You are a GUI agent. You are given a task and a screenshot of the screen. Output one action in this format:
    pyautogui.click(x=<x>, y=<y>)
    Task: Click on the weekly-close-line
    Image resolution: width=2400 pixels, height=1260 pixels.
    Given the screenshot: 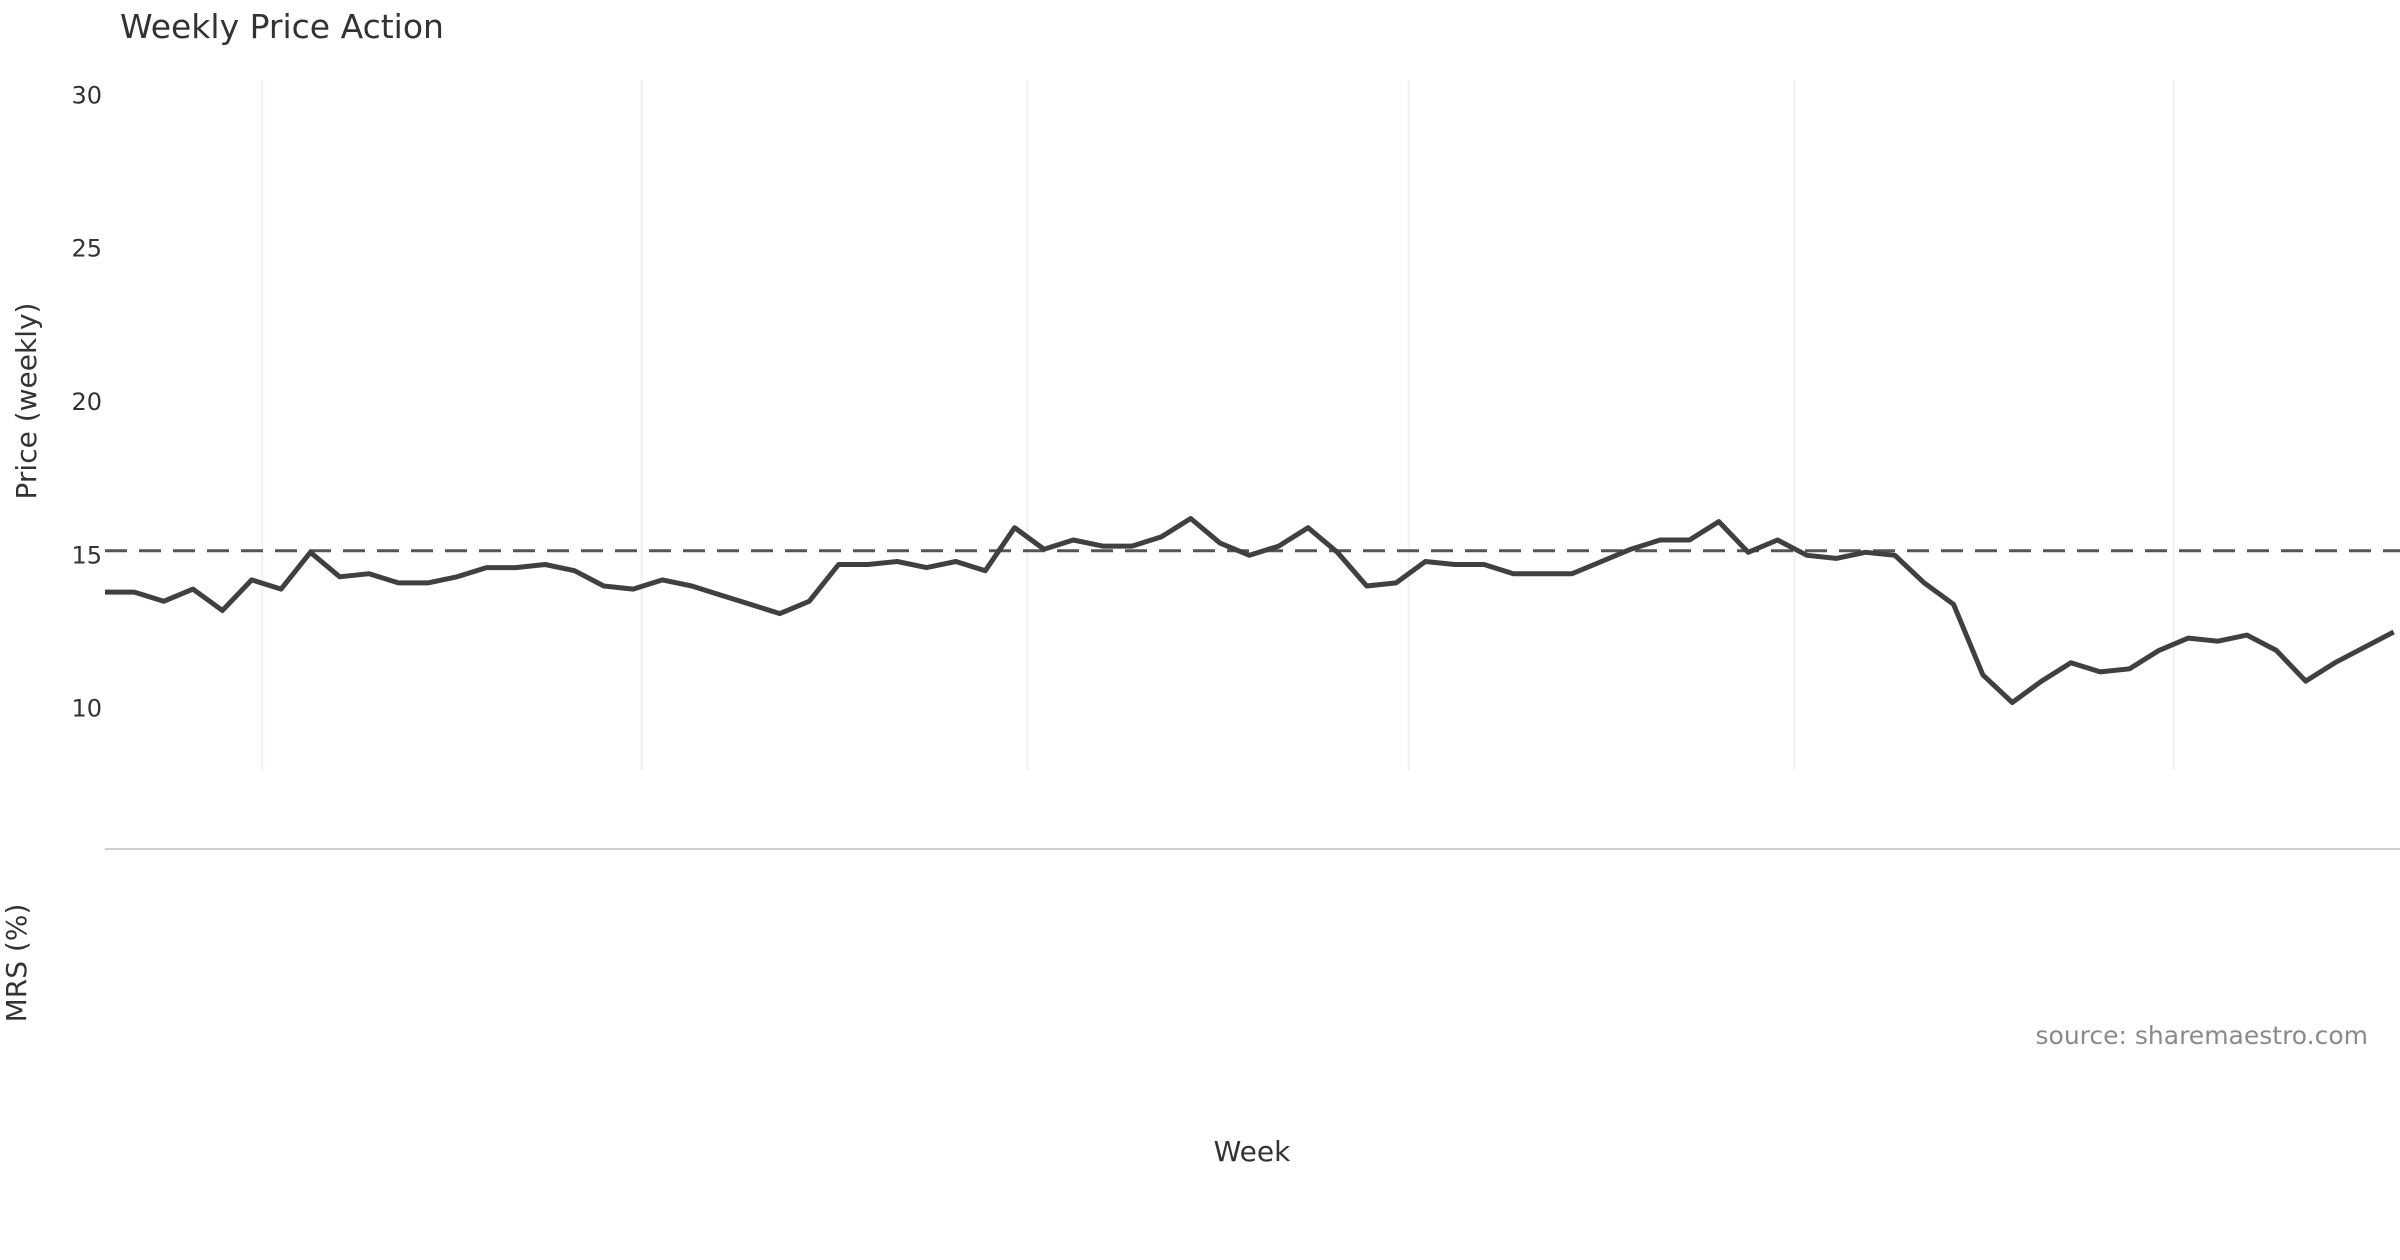 What is the action you would take?
    pyautogui.click(x=1250, y=610)
    